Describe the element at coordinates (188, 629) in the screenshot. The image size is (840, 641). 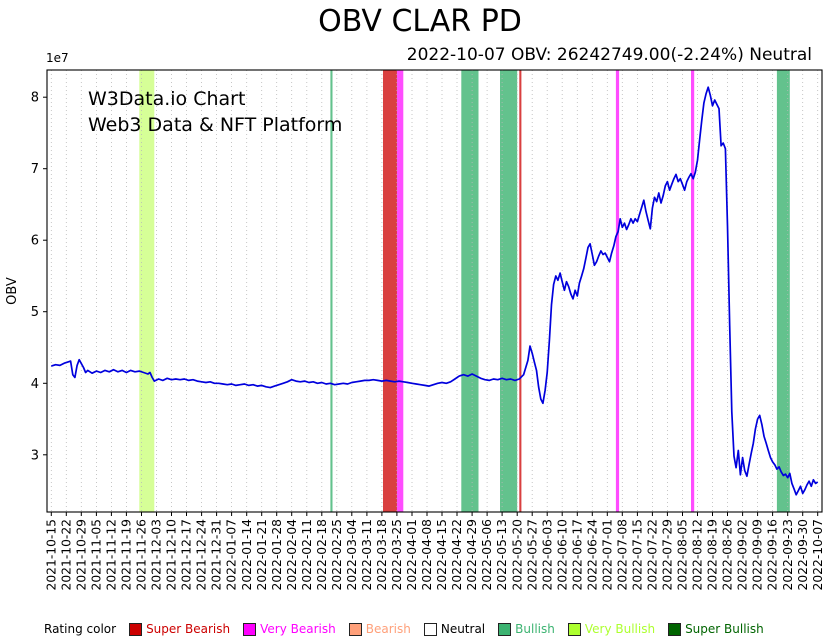
I see `legend-item-label: Super Bearish` at that location.